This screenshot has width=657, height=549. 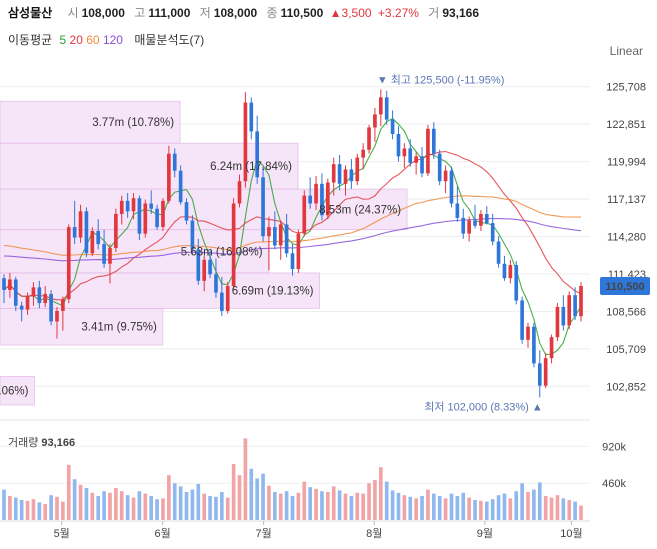 What do you see at coordinates (58, 443) in the screenshot?
I see `volume-title-value: 93,166` at bounding box center [58, 443].